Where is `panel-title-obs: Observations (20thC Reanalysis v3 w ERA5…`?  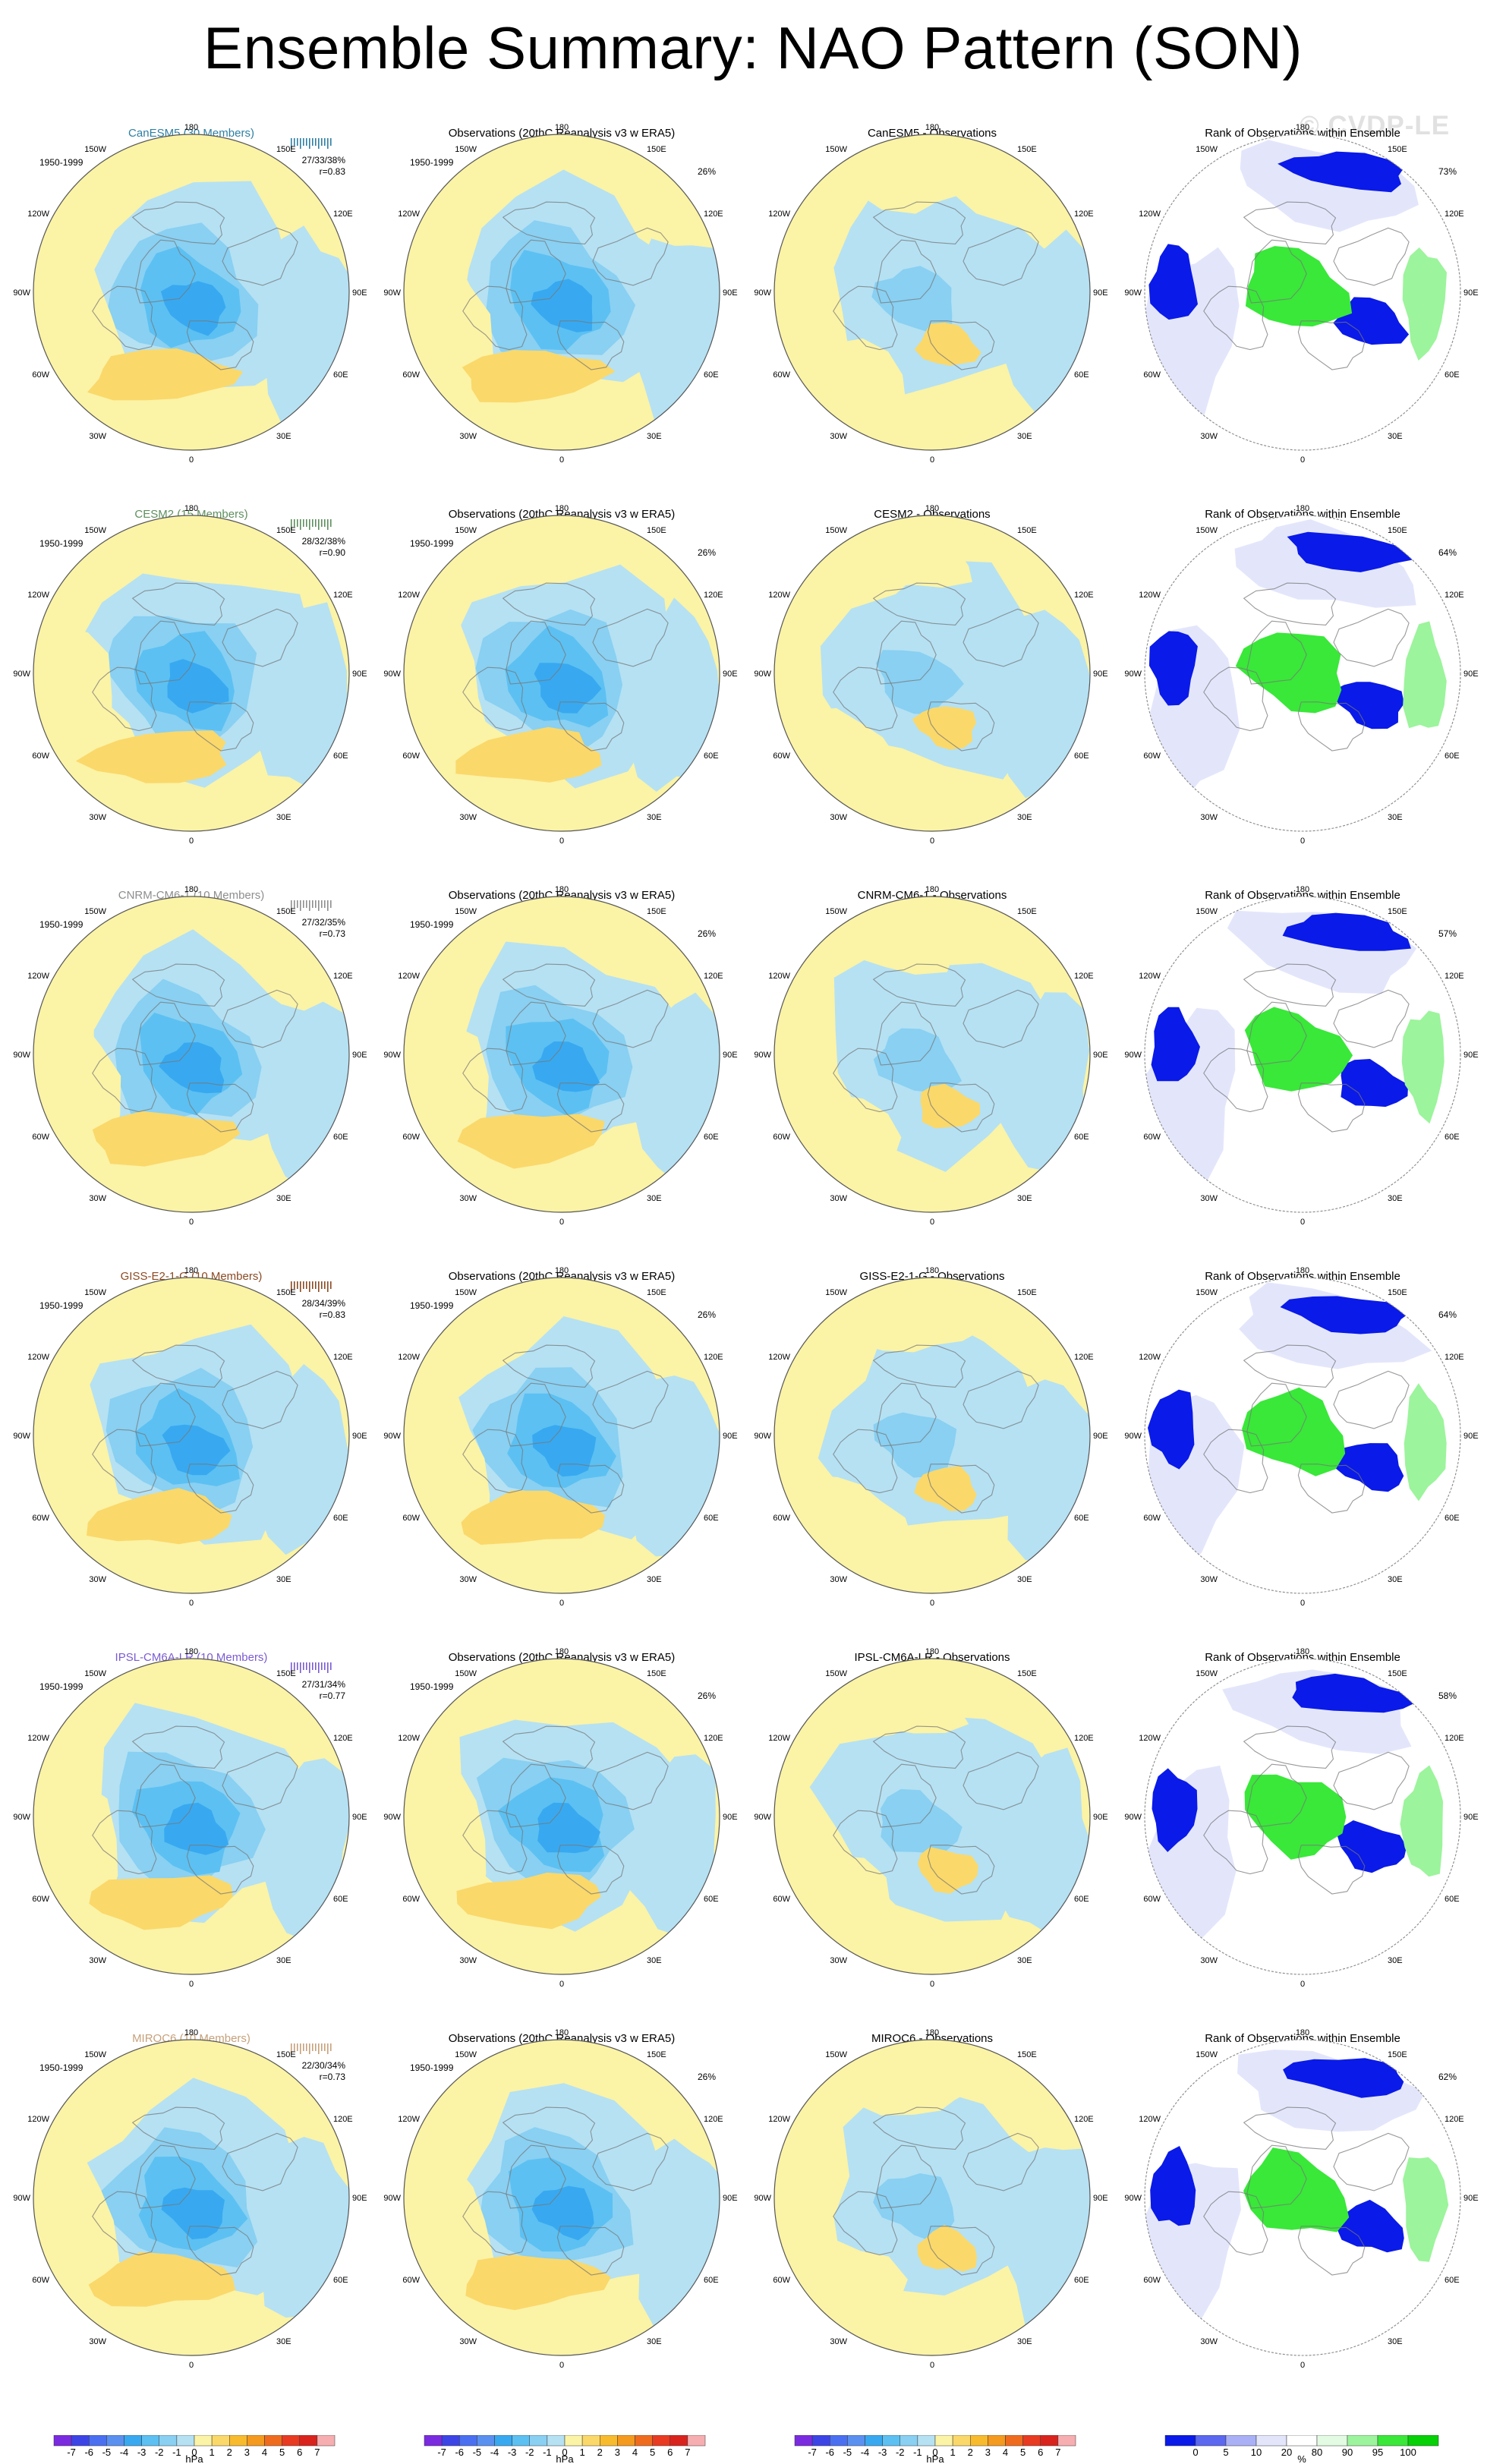 panel-title-obs: Observations (20thC Reanalysis v3 w ERA5… is located at coordinates (562, 896).